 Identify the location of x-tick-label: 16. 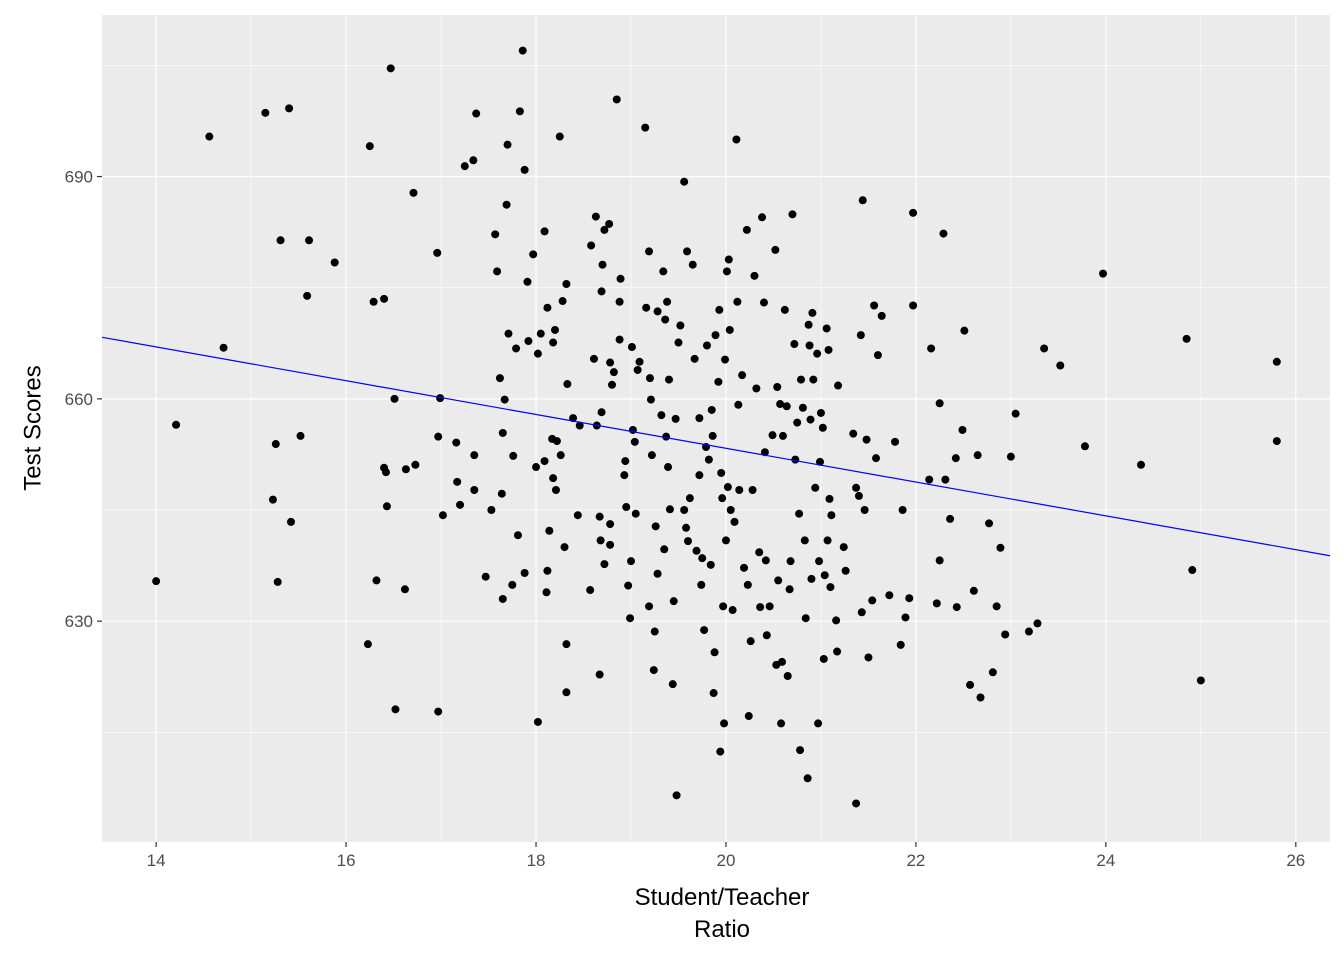
(346, 860).